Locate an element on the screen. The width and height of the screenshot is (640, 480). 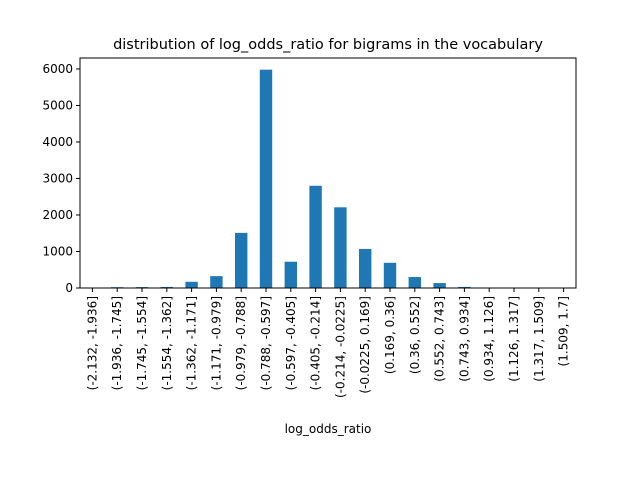
x-tick-label-2: (-1.745, -1.554] is located at coordinates (142, 343).